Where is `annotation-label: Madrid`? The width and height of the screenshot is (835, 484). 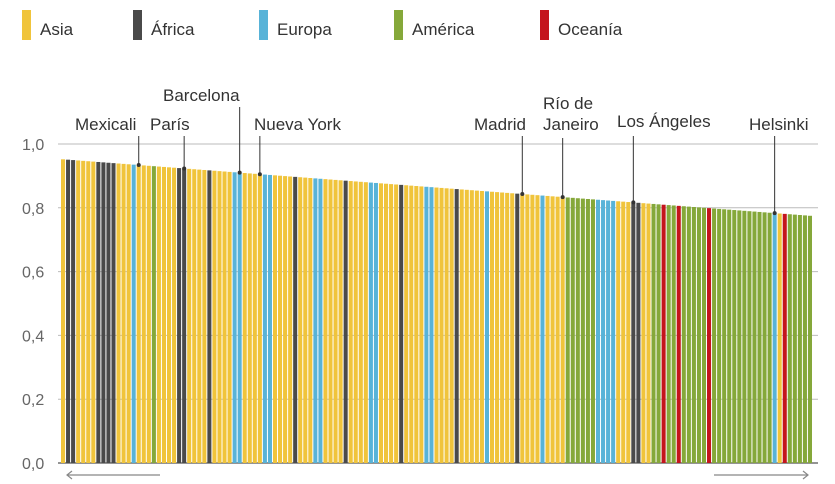
annotation-label: Madrid is located at coordinates (500, 124).